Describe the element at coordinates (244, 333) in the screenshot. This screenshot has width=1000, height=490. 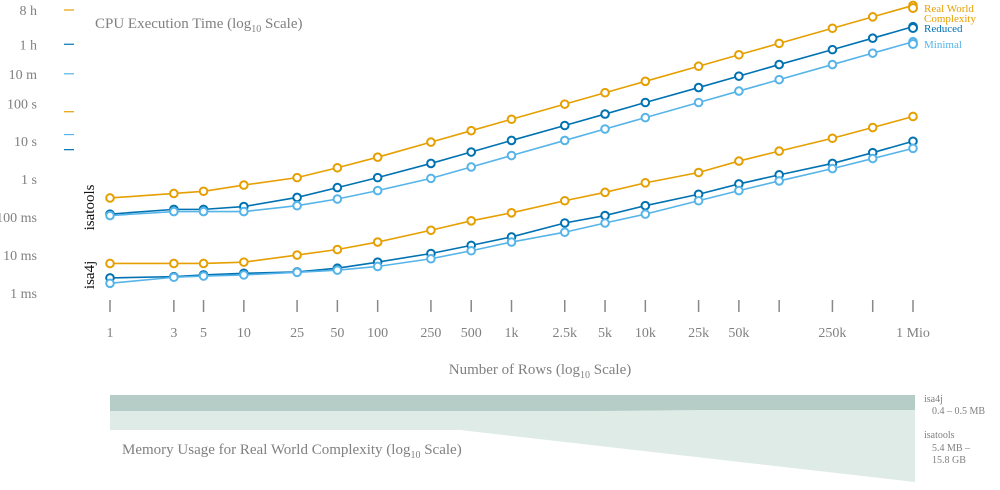
I see `x-tick-label: 10` at that location.